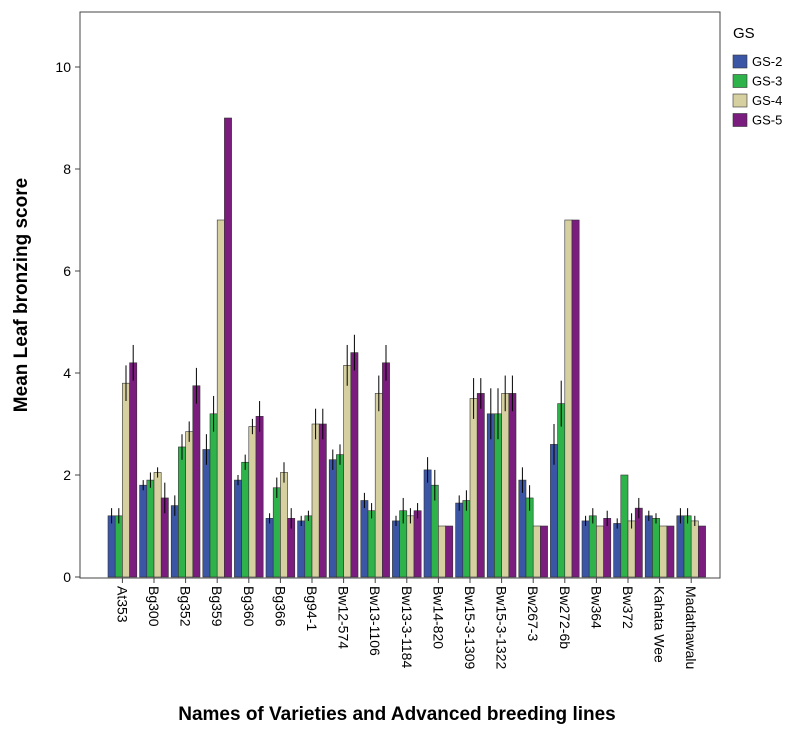 The height and width of the screenshot is (733, 794). I want to click on x-category-label: Bw13-3-1184, so click(407, 627).